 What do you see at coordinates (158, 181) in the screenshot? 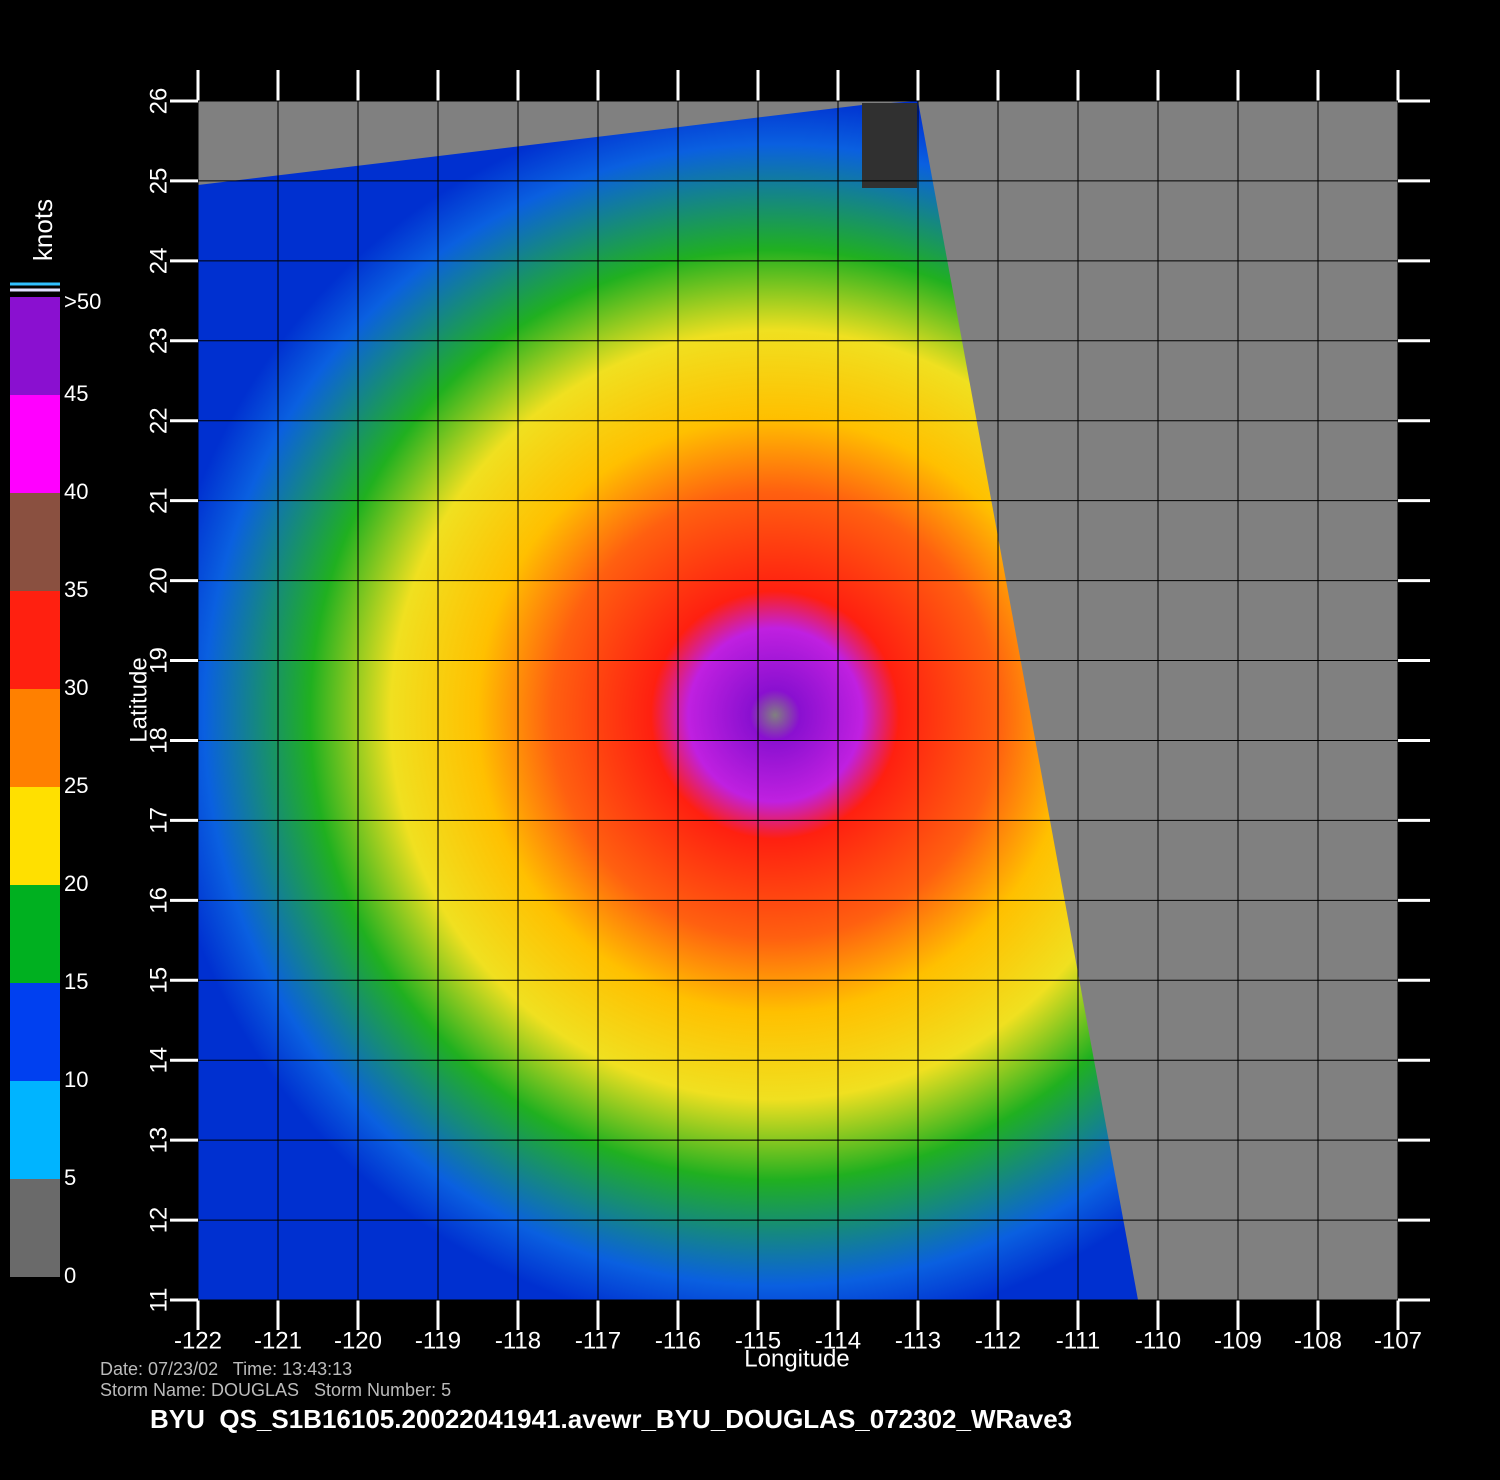
I see `y-tick-label: 25` at bounding box center [158, 181].